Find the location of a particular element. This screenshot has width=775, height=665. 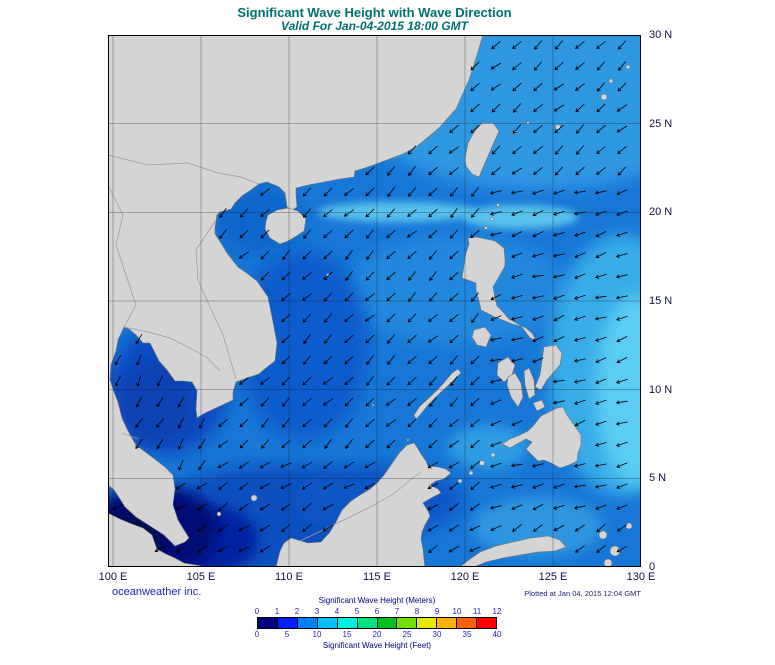

legend-feet-tick: 25 is located at coordinates (407, 634).